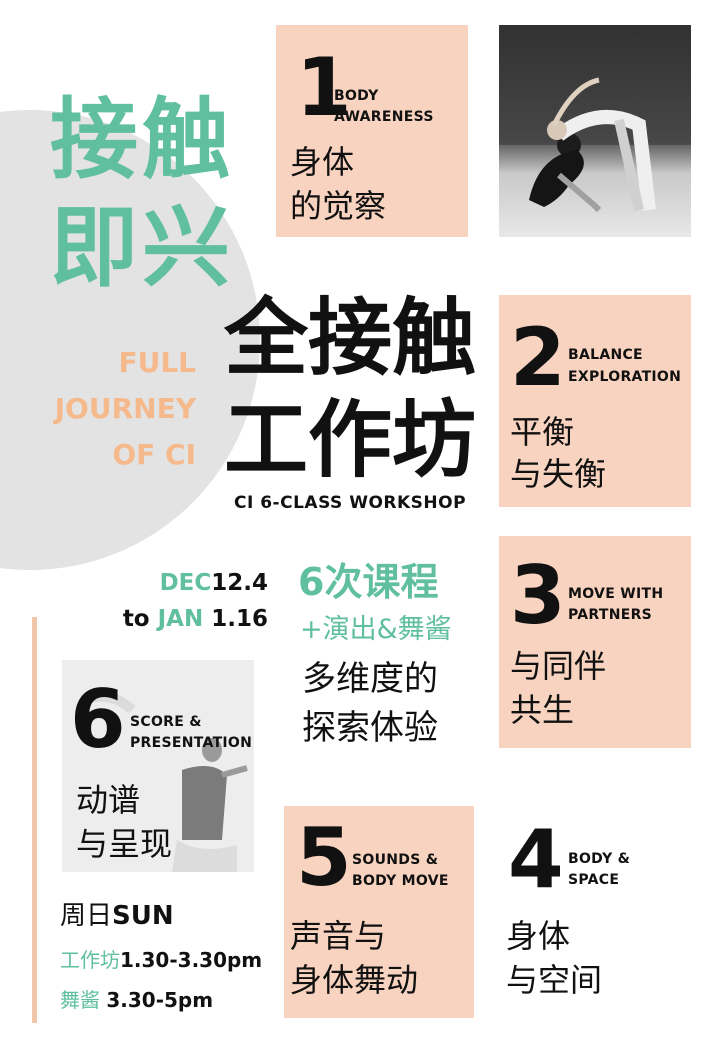  What do you see at coordinates (136, 619) in the screenshot?
I see `date-to: to` at bounding box center [136, 619].